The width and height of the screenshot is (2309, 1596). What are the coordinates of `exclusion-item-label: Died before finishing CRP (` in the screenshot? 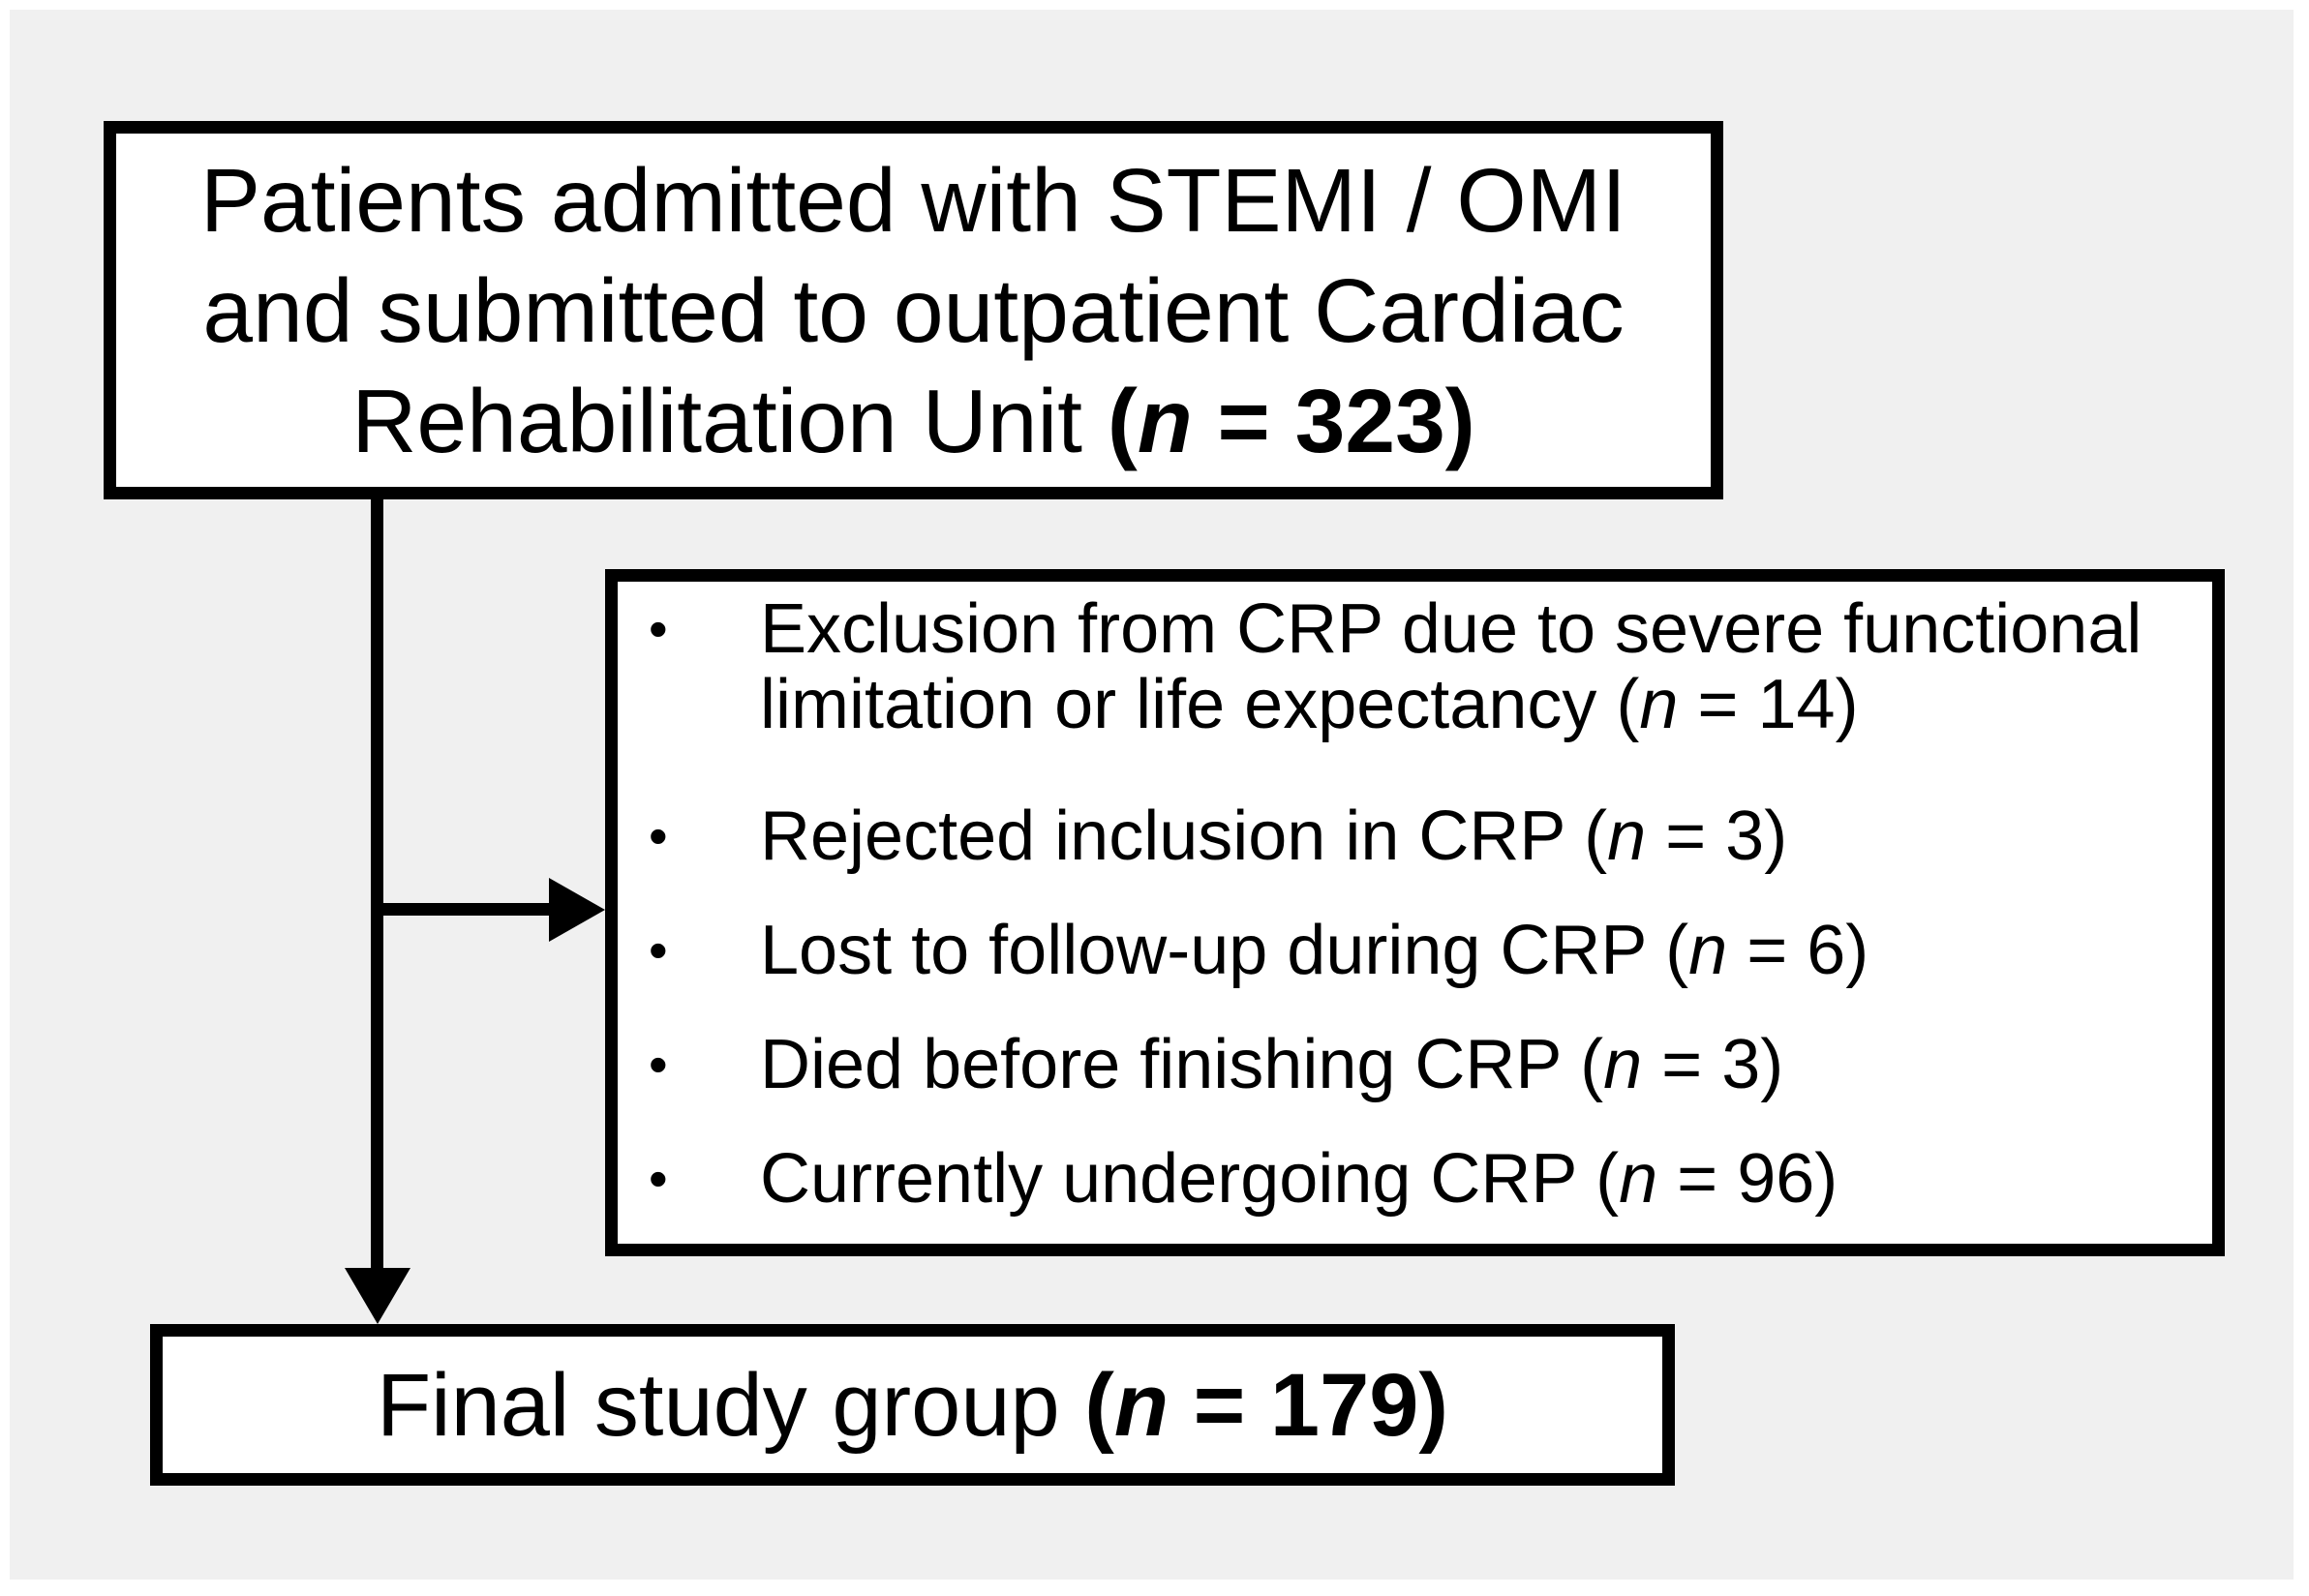 It's located at (1182, 1064).